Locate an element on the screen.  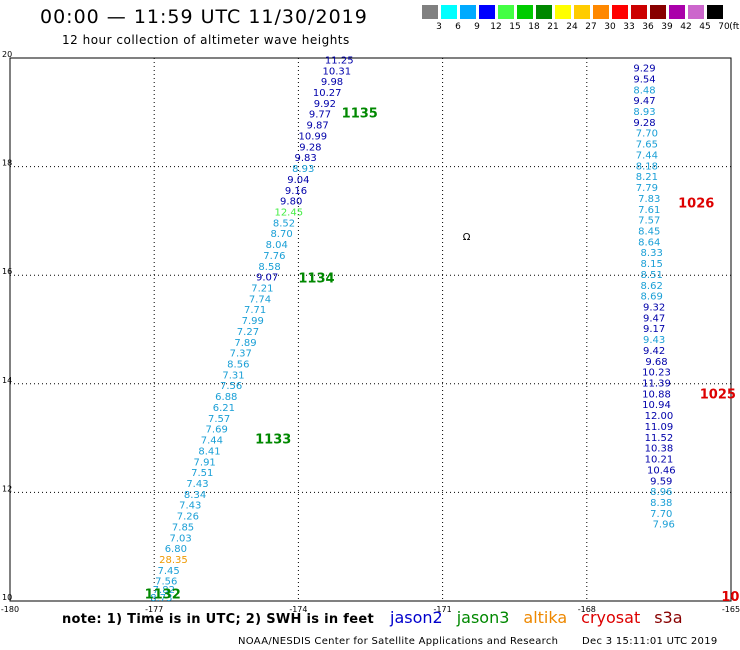
swh-value: 8.21 is located at coordinates (647, 177).